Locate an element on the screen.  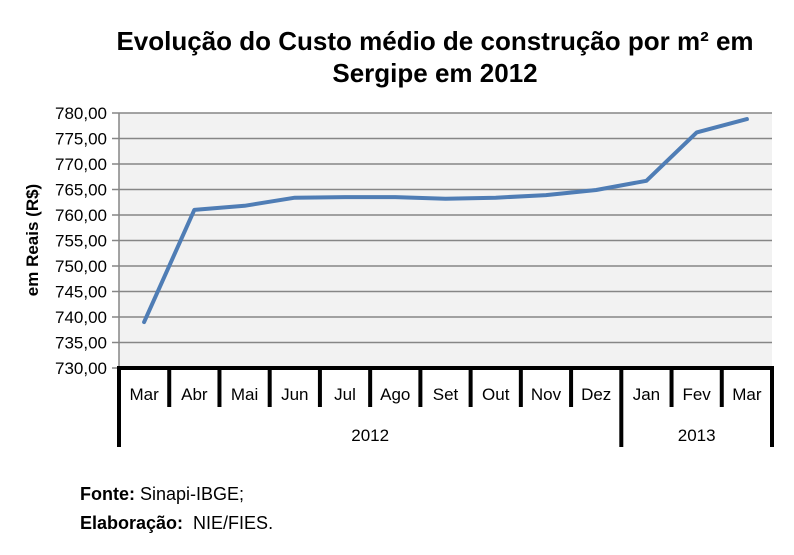
x-tick-label: Abr is located at coordinates (194, 394).